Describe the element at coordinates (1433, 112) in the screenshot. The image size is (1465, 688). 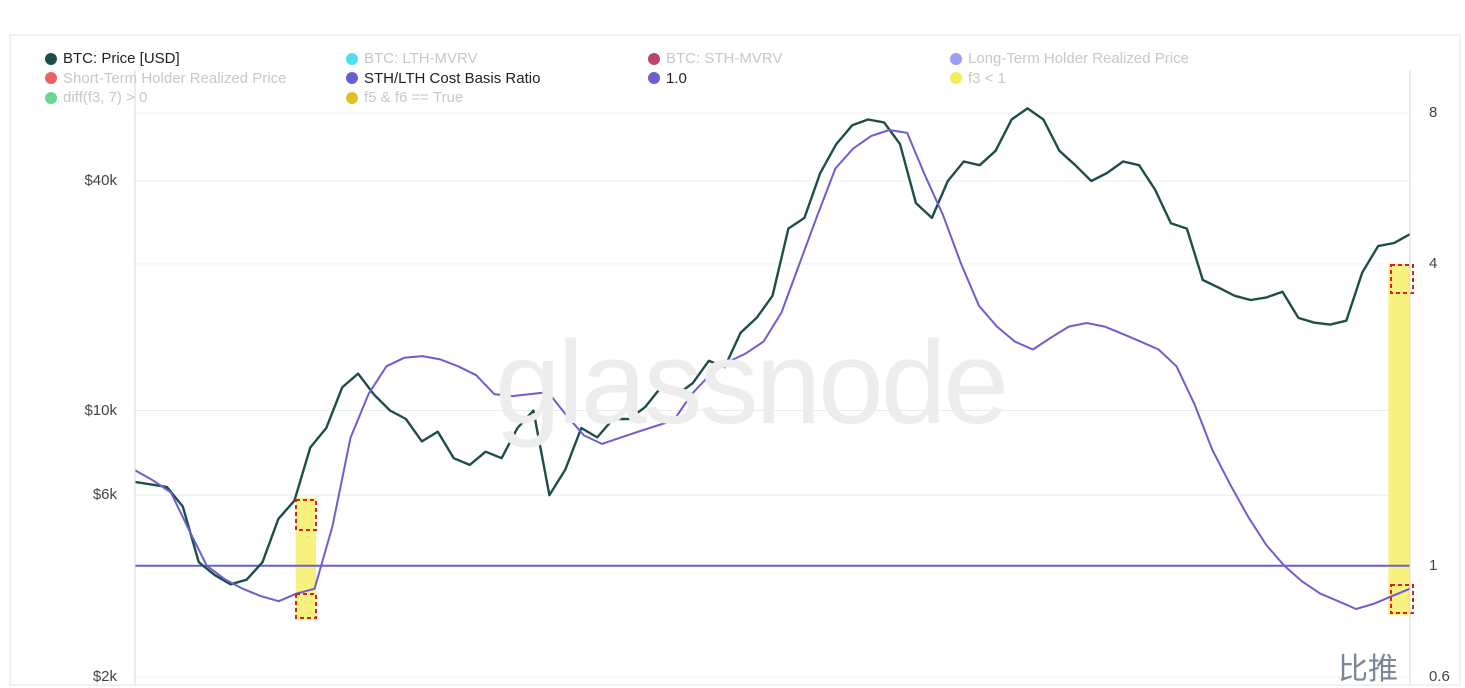
I see `right-axis-tick-label: 8` at that location.